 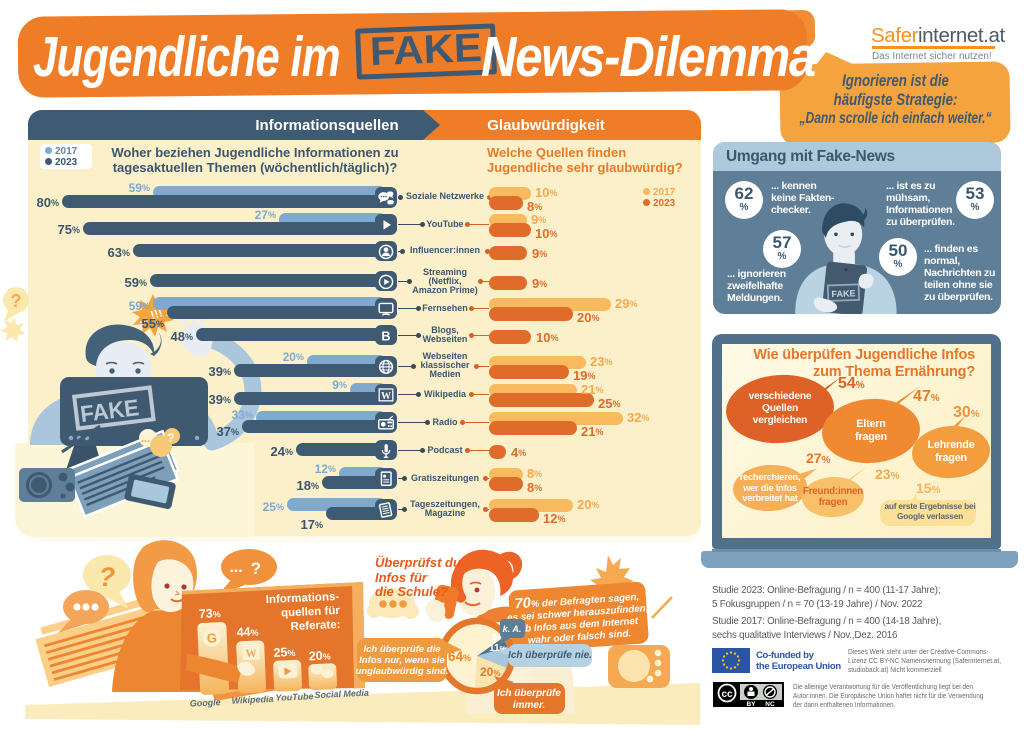 What do you see at coordinates (459, 656) in the screenshot?
I see `svg-text: 64%` at bounding box center [459, 656].